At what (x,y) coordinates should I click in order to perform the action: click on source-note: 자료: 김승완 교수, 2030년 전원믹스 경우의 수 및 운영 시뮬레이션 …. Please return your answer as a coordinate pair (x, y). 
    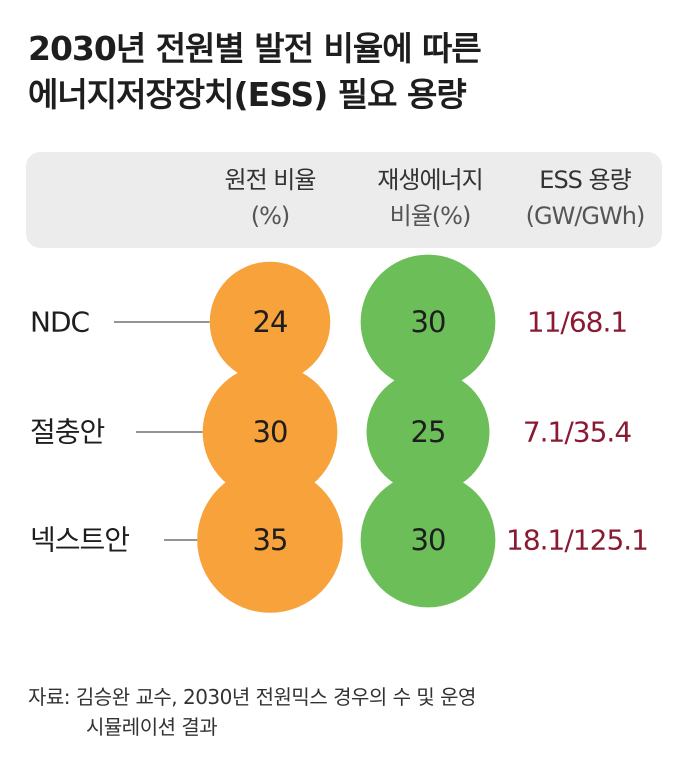
    Looking at the image, I should click on (348, 712).